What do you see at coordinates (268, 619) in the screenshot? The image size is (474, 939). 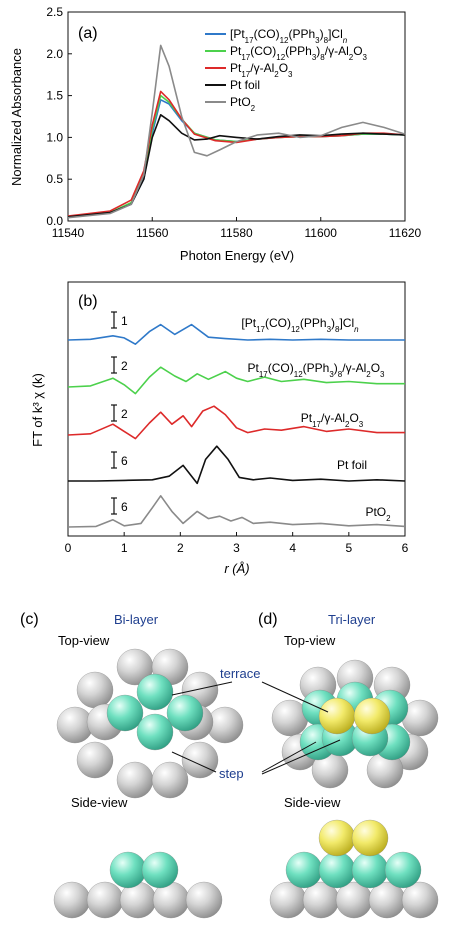 I see `panel-d-tag: (d)` at bounding box center [268, 619].